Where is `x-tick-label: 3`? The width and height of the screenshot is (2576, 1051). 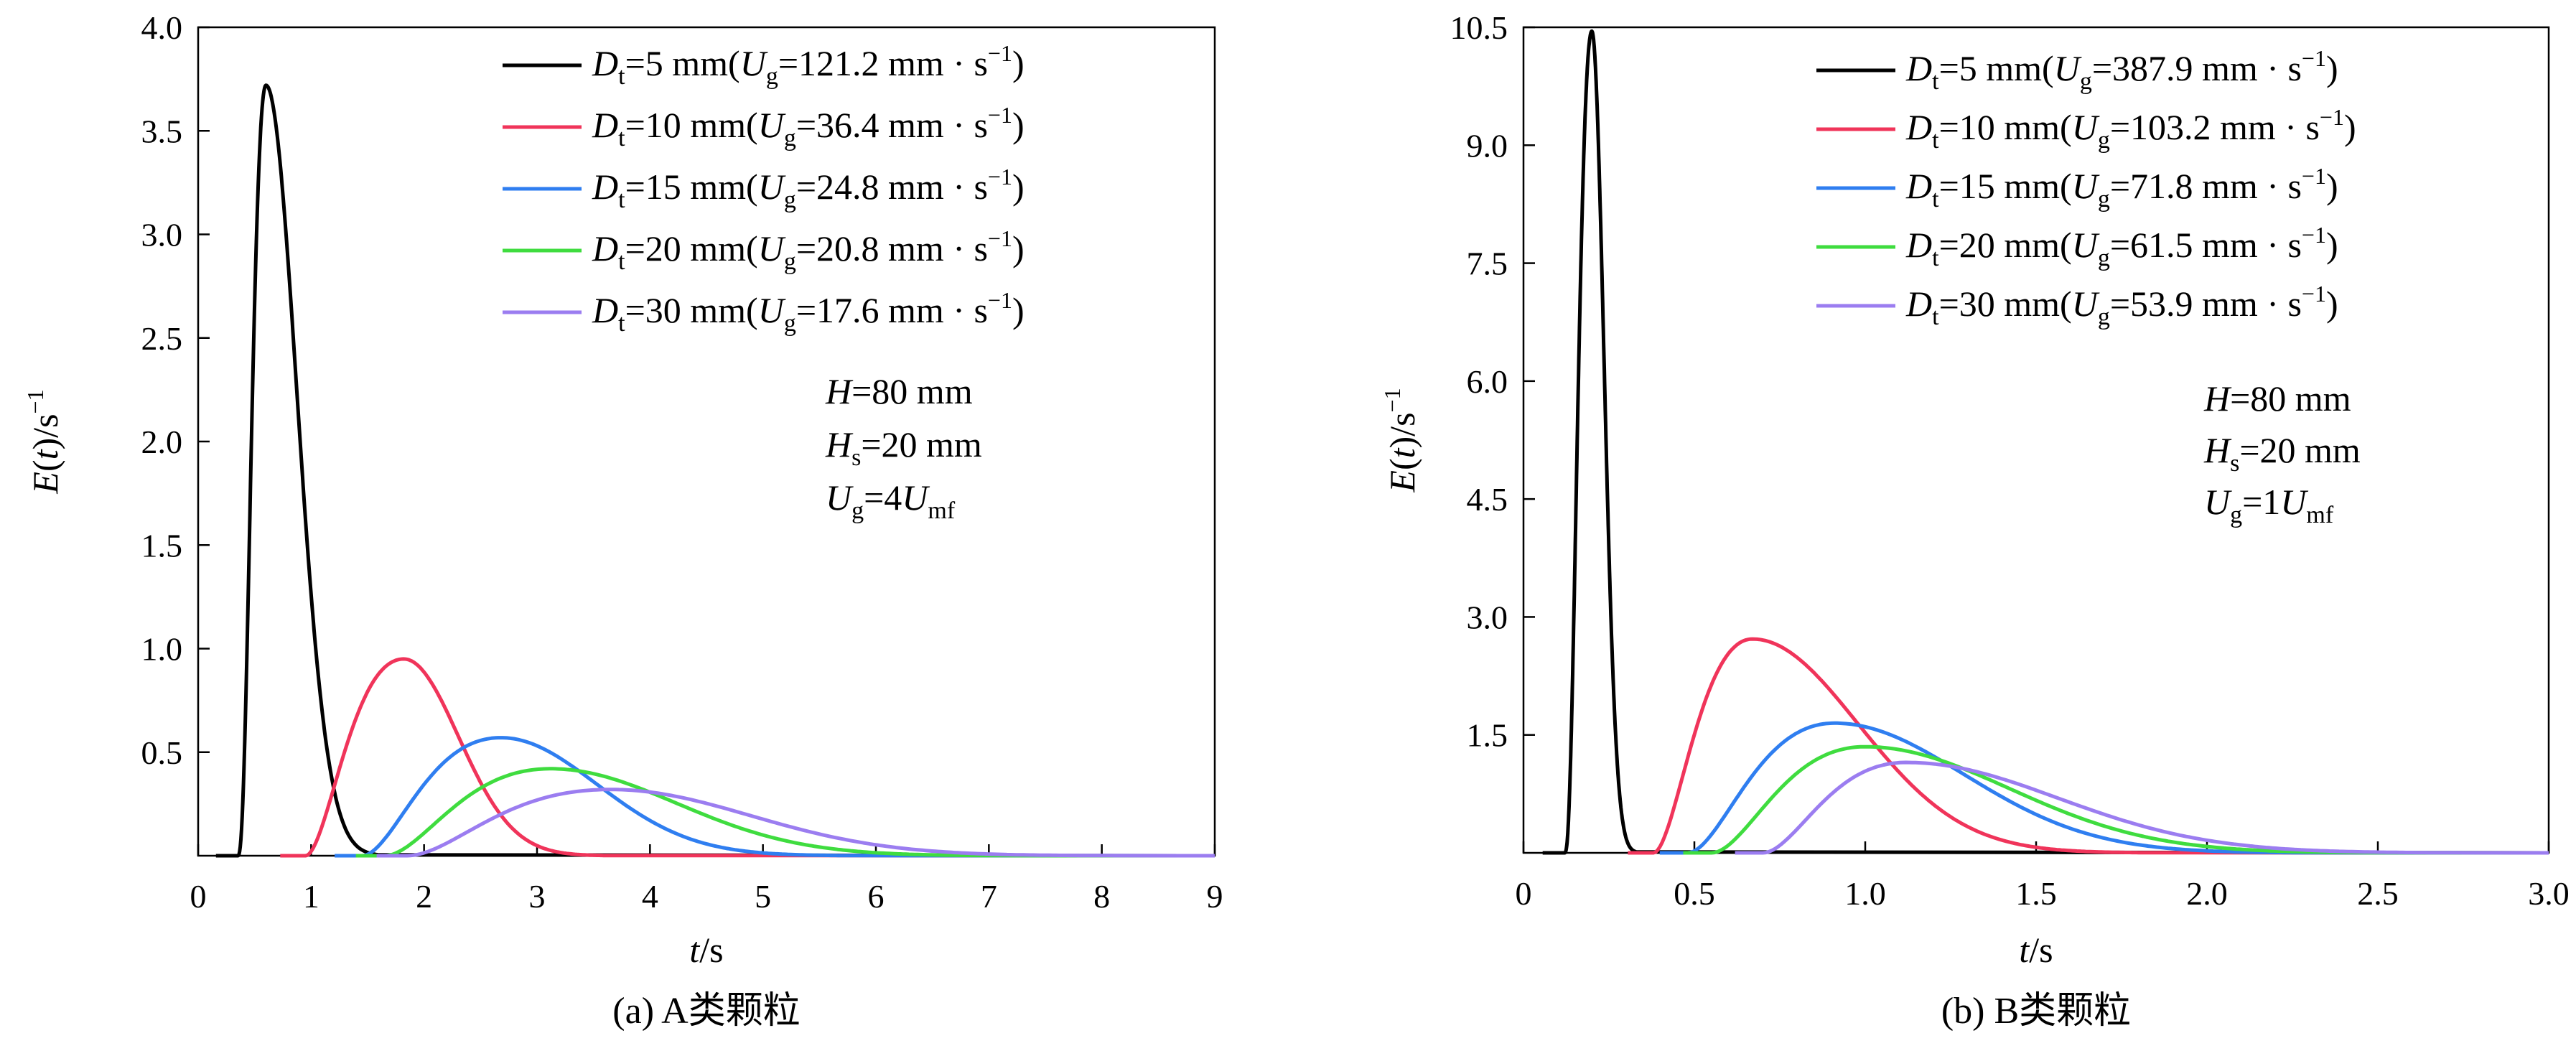
x-tick-label: 3 is located at coordinates (537, 896).